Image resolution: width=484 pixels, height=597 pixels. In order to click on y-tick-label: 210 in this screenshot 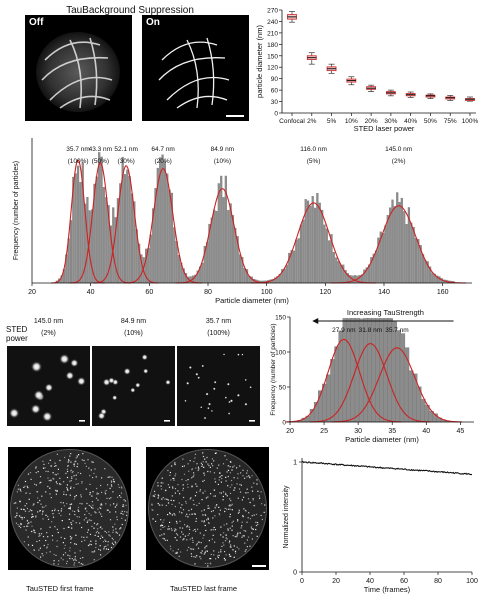, I will do `click(272, 33)`.